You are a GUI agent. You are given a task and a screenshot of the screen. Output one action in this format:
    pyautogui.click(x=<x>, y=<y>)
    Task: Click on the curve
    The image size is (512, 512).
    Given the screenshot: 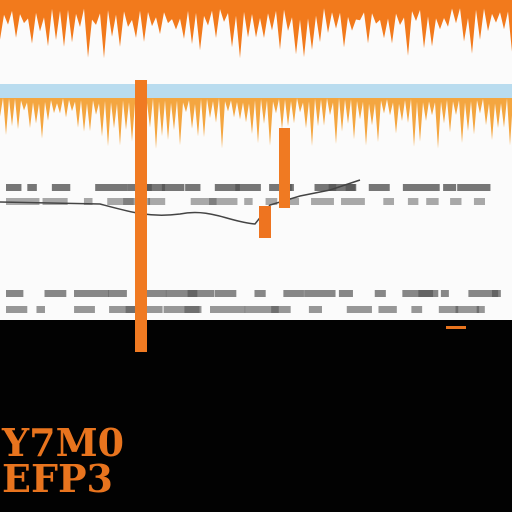 What is the action you would take?
    pyautogui.click(x=180, y=202)
    